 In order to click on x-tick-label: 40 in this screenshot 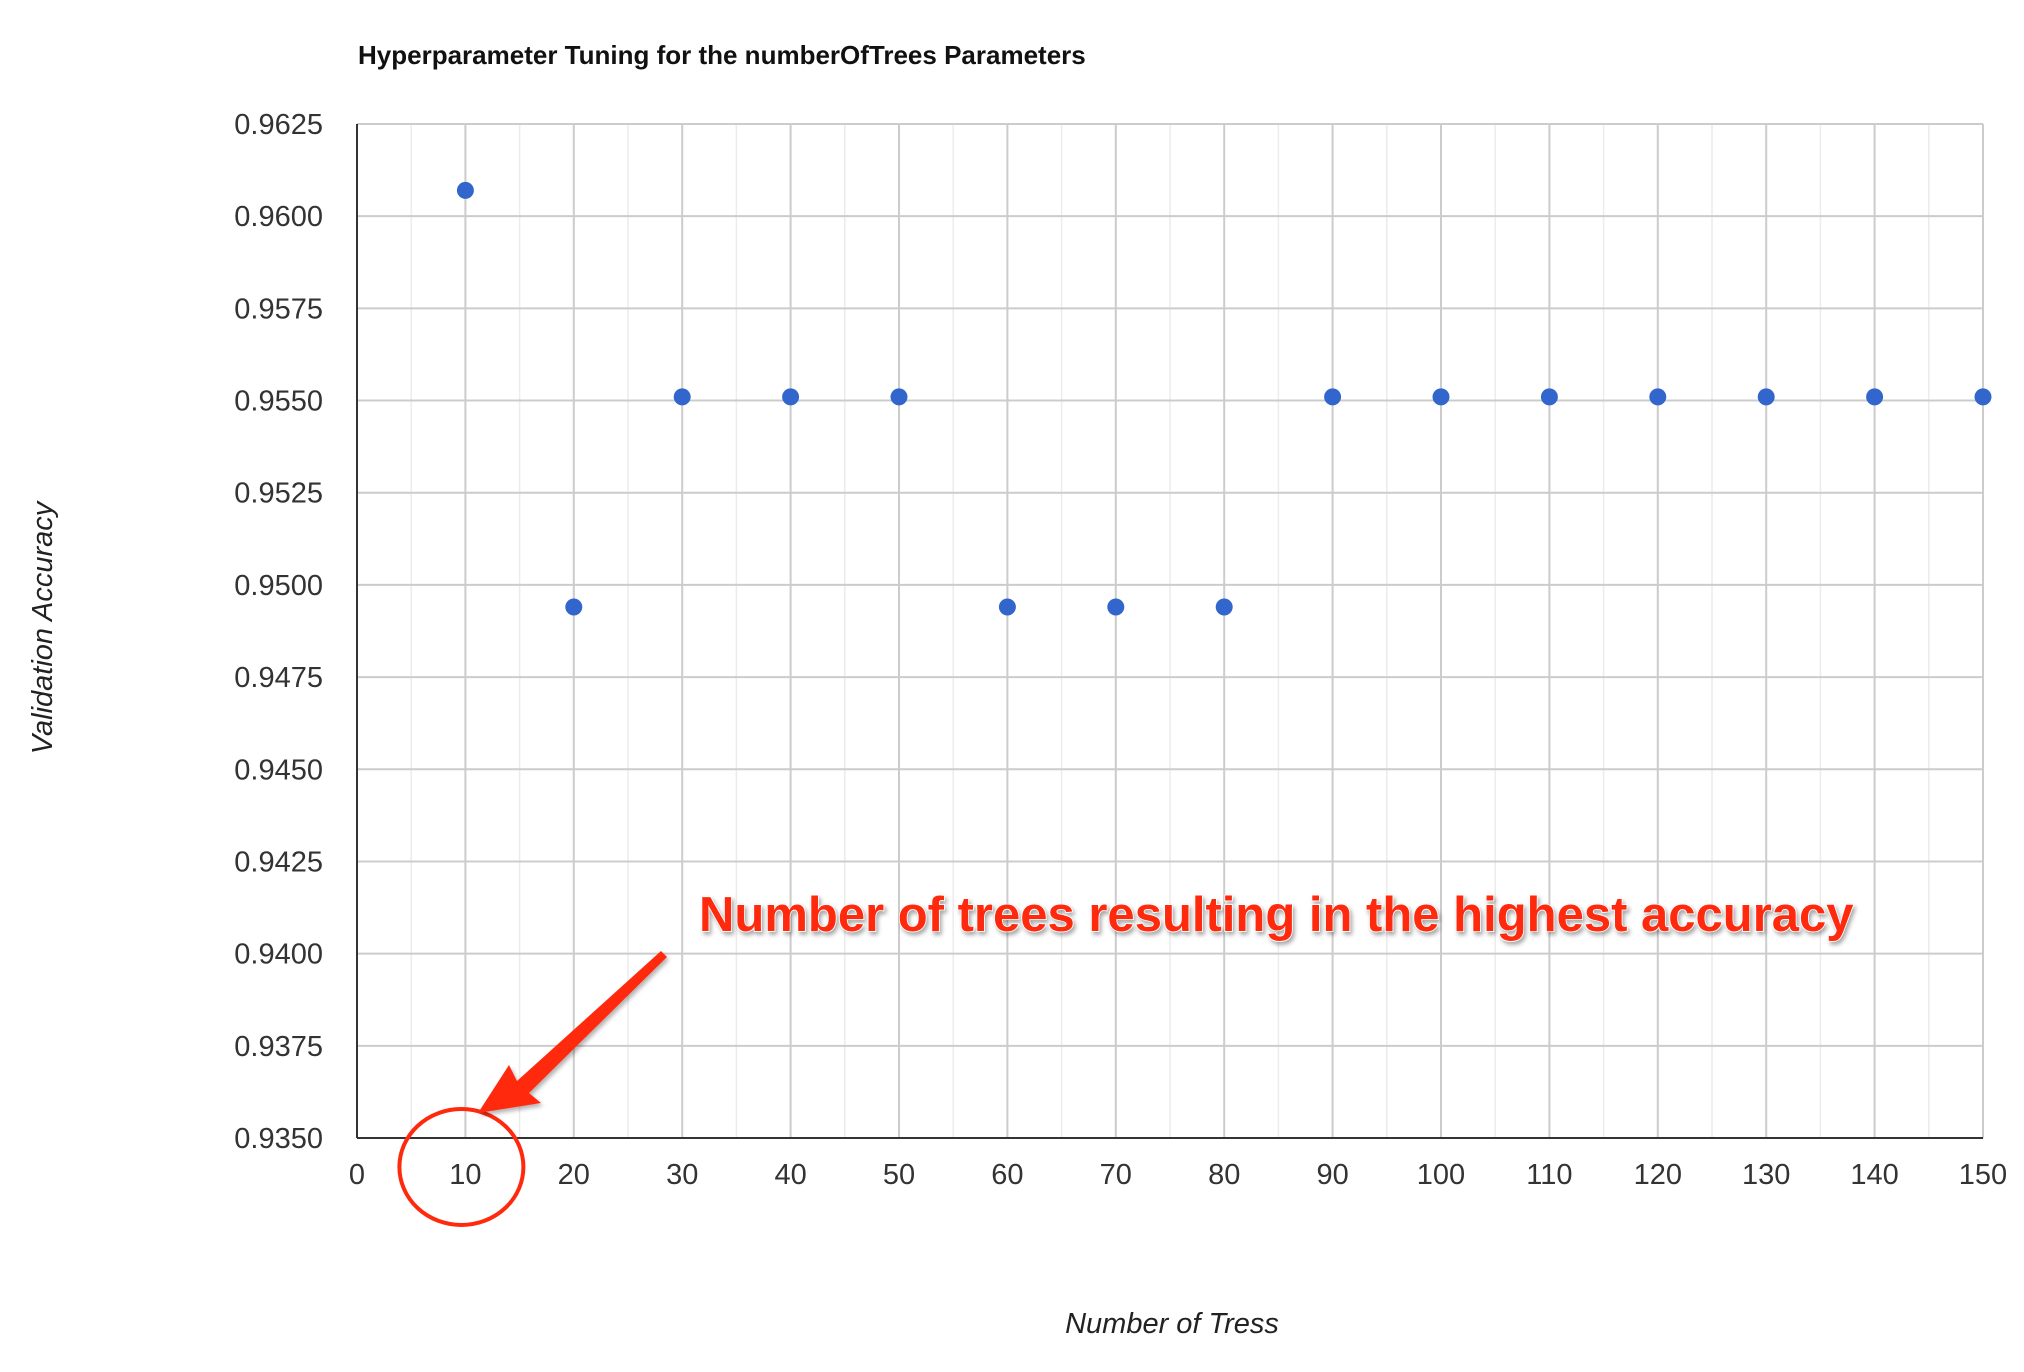, I will do `click(790, 1175)`.